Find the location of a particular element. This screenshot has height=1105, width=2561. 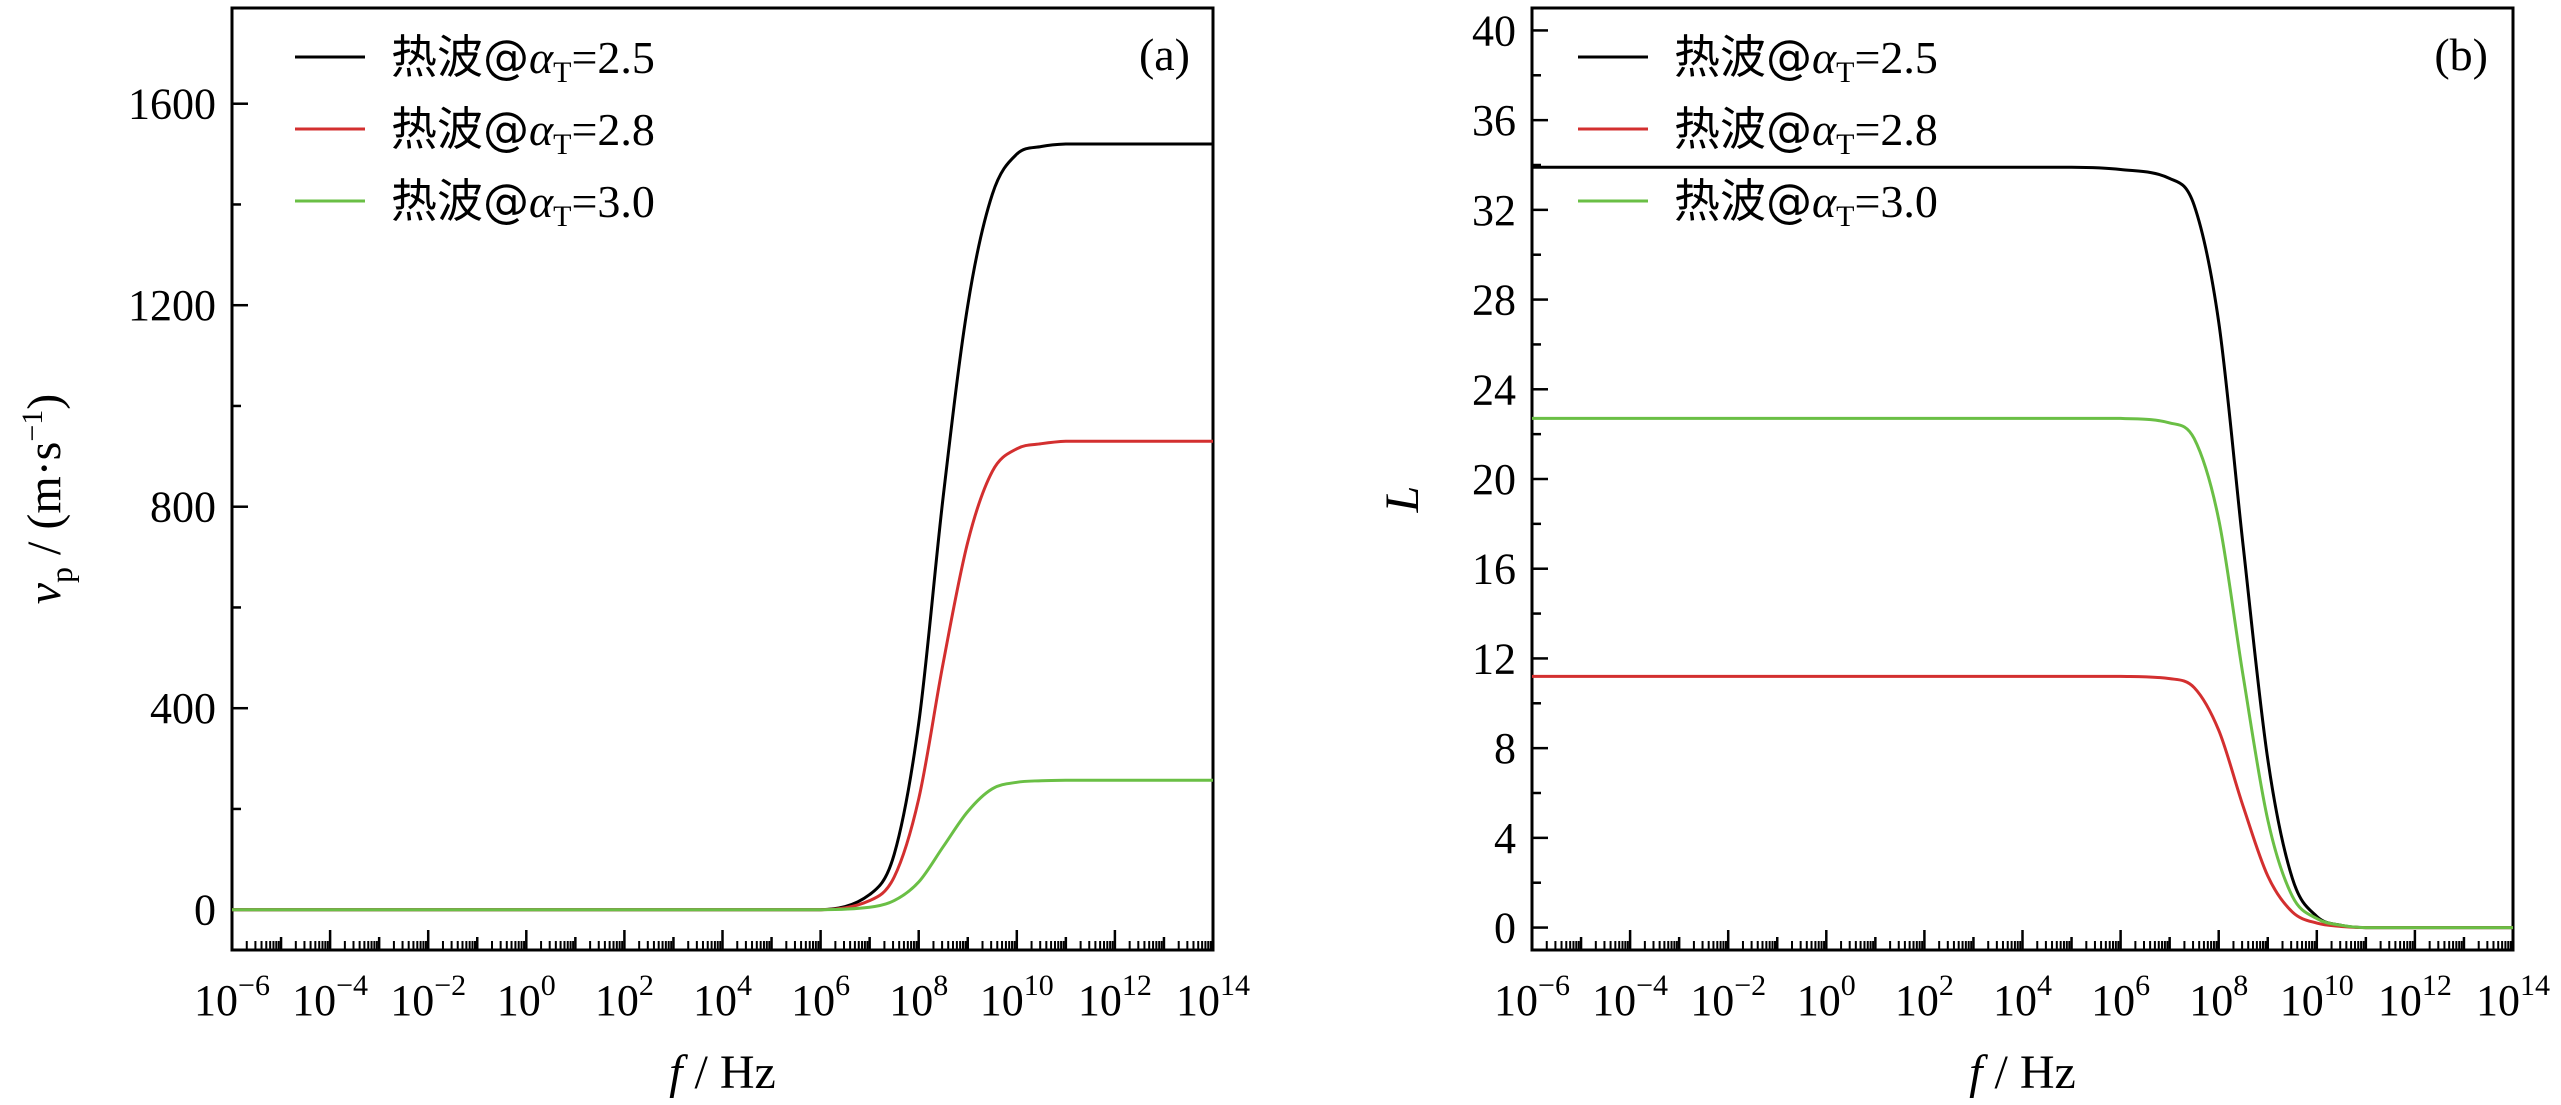

y-axis-label: L is located at coordinates (1402, 500).